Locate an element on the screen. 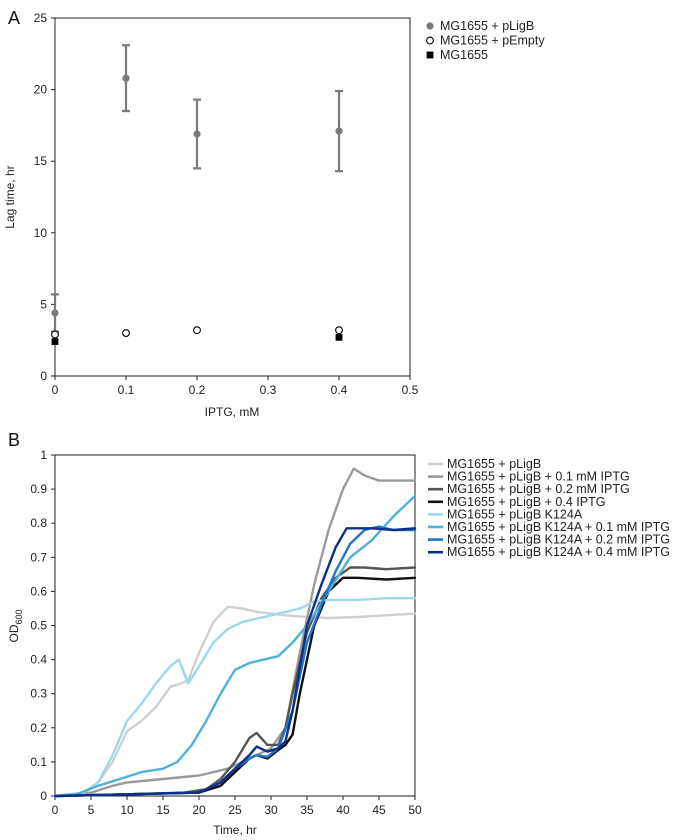  panel-b-y-axis-label-sub: 600 is located at coordinates (19, 616).